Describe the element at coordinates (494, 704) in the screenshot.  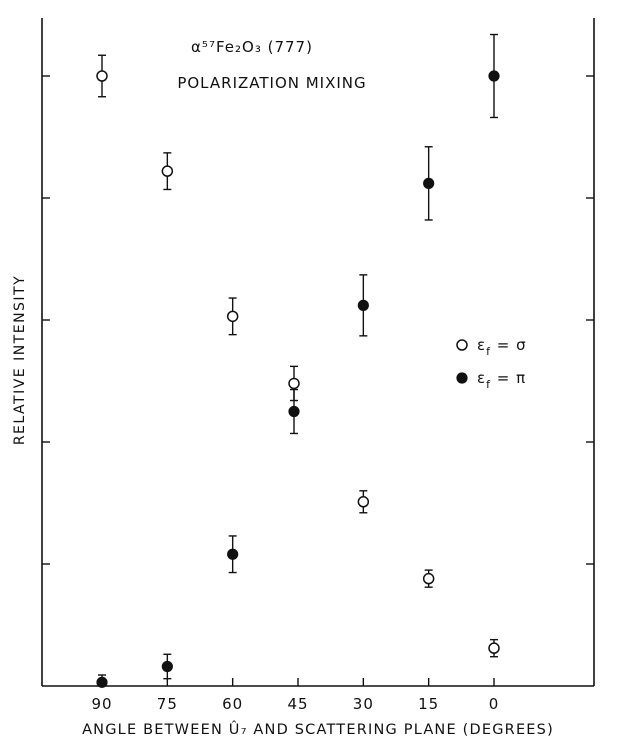
I see `x-tick-label: 0` at that location.